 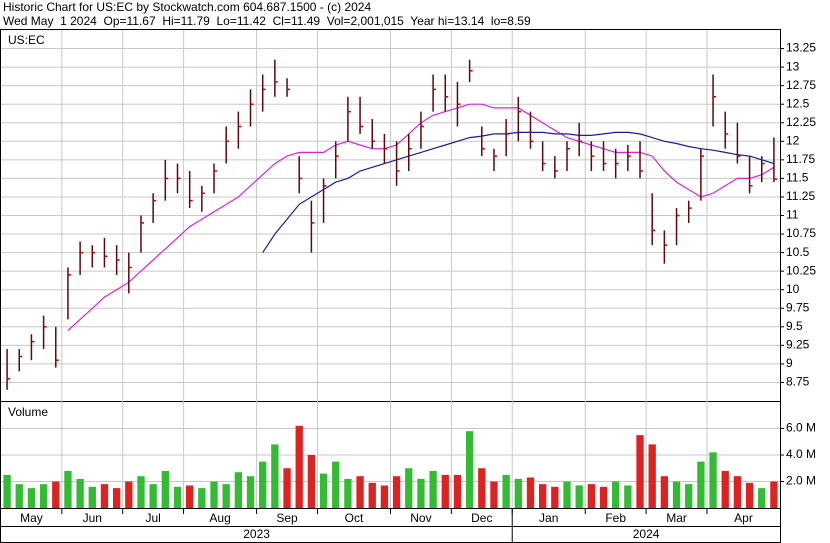 I want to click on y-tick-label: 12.25, so click(x=801, y=122).